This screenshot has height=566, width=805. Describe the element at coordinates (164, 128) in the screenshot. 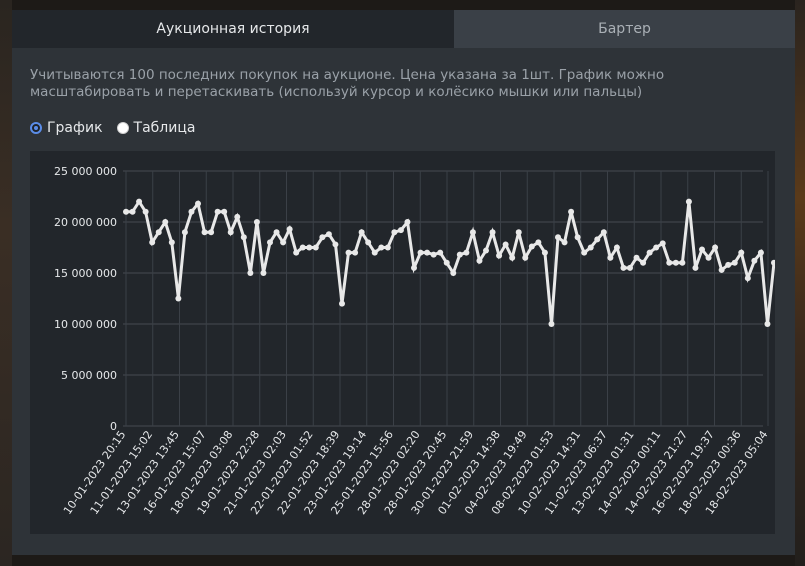

I see `radio-table-label: Таблица` at that location.